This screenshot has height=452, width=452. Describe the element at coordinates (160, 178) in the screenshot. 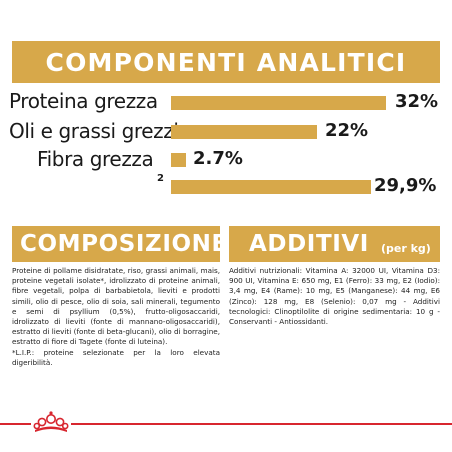

I see `row-label-footnote: 2` at that location.